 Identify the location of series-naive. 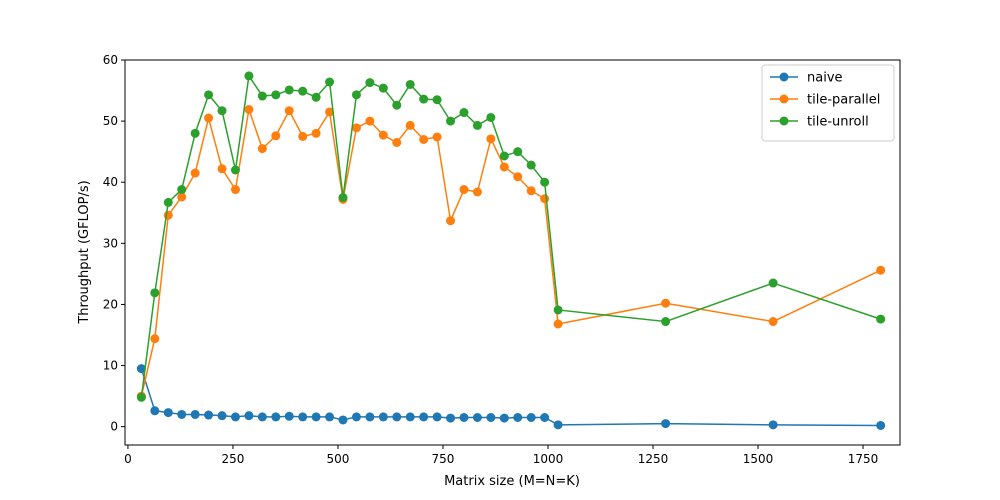
(511, 397).